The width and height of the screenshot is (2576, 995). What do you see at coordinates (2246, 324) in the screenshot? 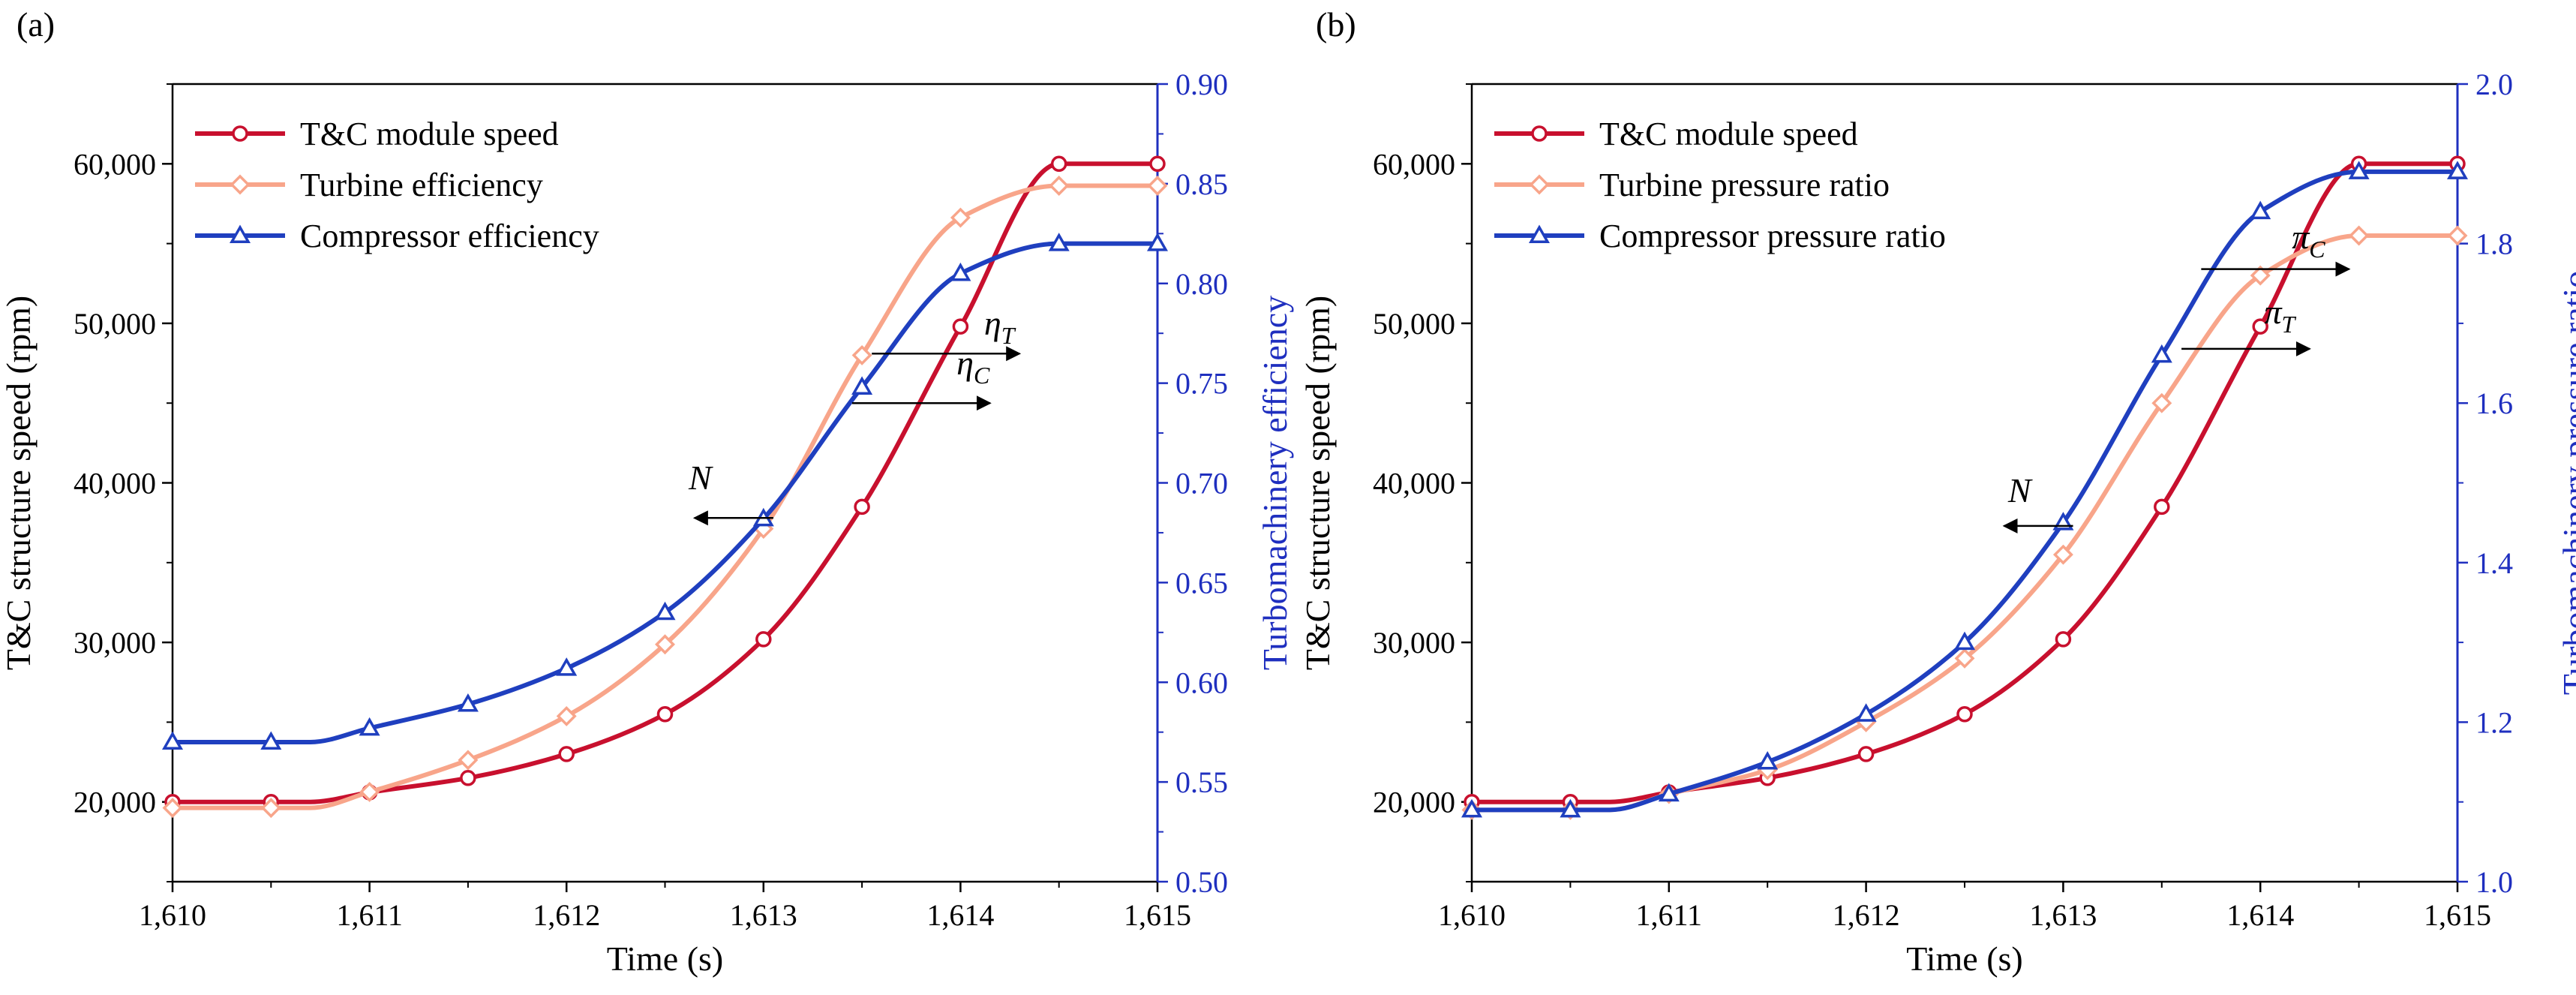
I see `annotation: πT` at bounding box center [2246, 324].